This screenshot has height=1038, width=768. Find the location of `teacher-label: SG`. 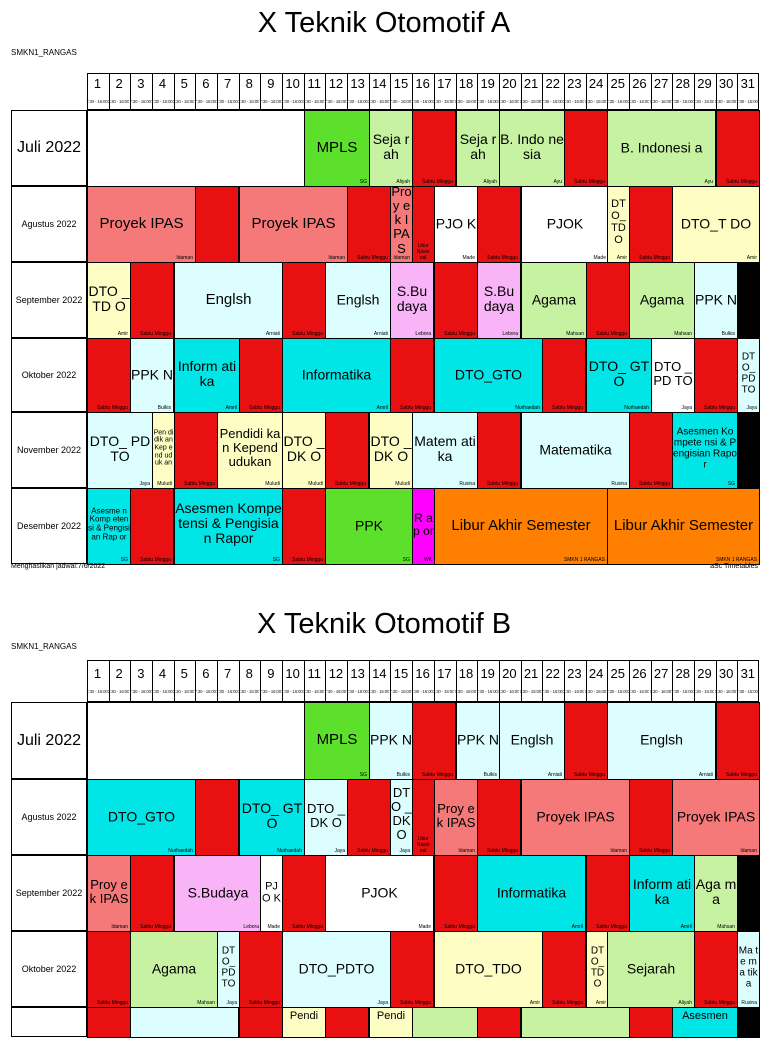

teacher-label: SG is located at coordinates (406, 560).